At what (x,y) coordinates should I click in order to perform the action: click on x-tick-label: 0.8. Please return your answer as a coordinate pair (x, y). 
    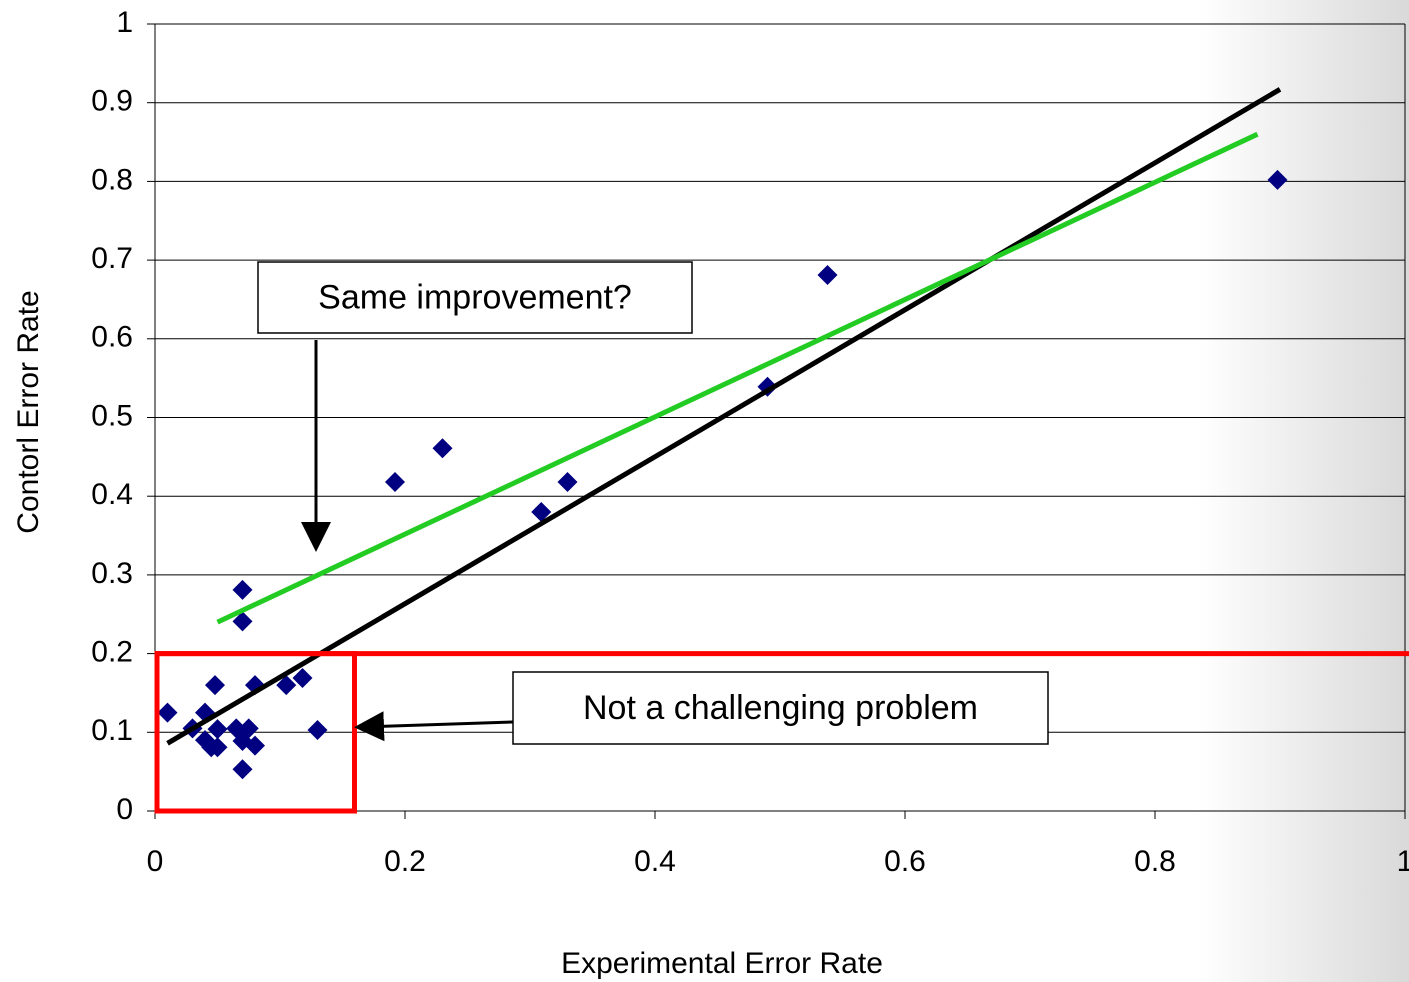
    Looking at the image, I should click on (1155, 861).